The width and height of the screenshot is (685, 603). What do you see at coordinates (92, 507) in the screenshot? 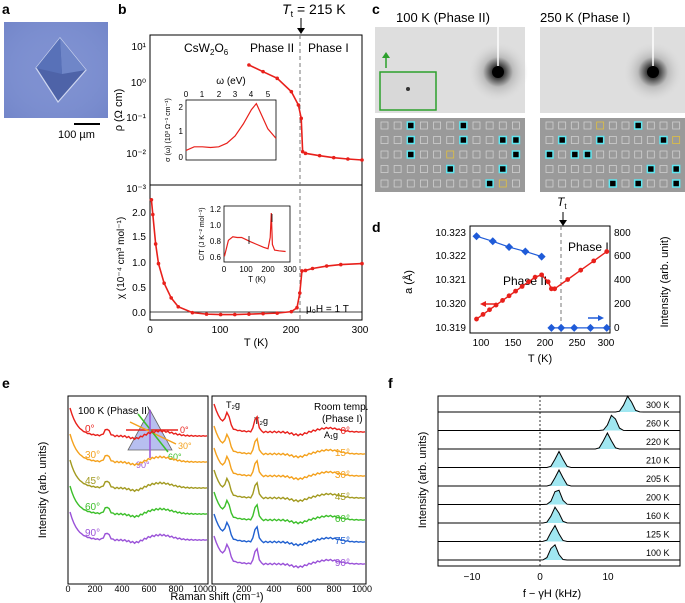
I see `raman-left-angle-label: 60°` at bounding box center [92, 507].